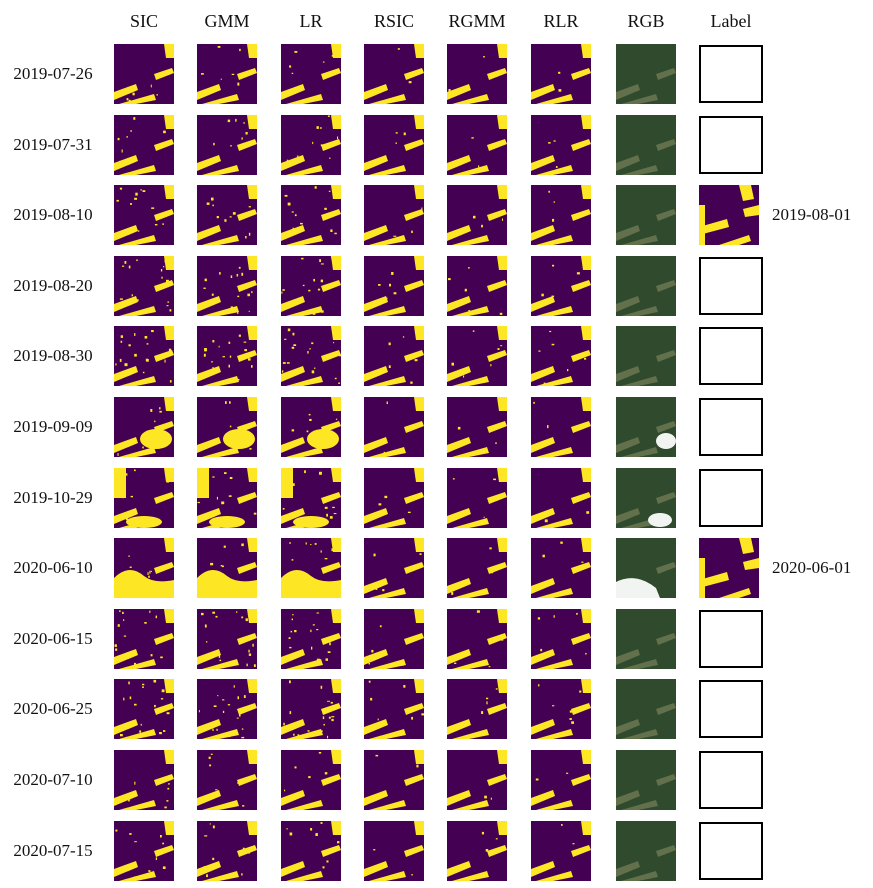 This screenshot has width=873, height=888. Describe the element at coordinates (731, 21) in the screenshot. I see `column-header: Label` at that location.